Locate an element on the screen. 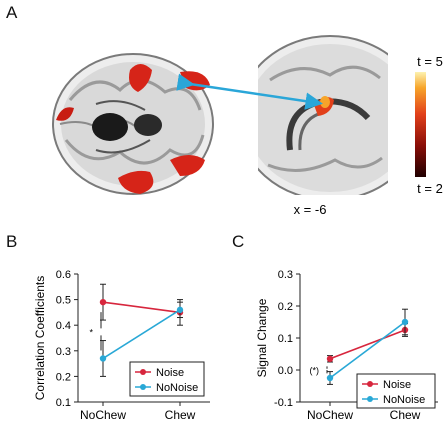 This screenshot has width=445, height=427. colorbar is located at coordinates (420, 124).